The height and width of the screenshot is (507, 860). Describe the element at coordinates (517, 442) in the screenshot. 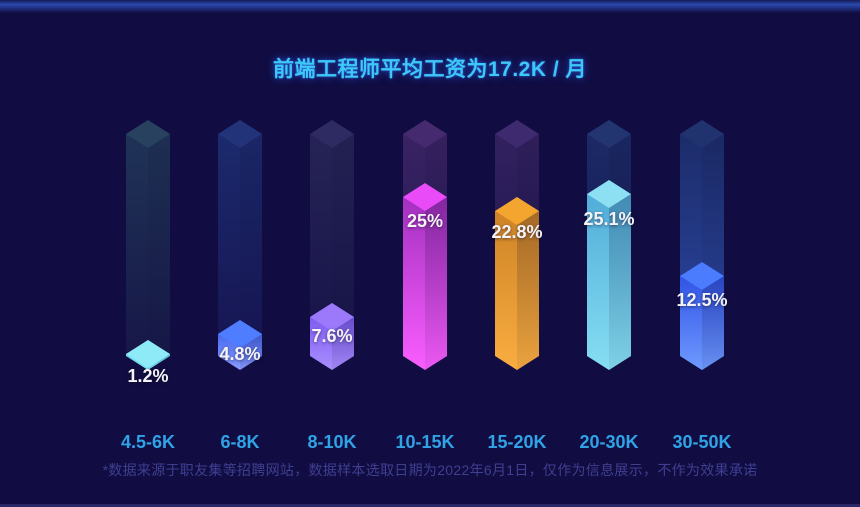

I see `x-tick-label: 15-20K` at that location.